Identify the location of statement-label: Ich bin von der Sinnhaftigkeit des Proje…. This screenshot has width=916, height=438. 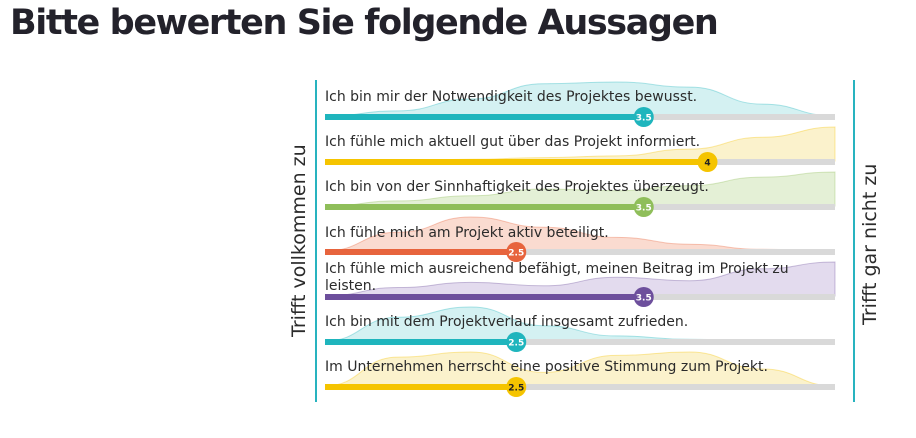
(517, 187).